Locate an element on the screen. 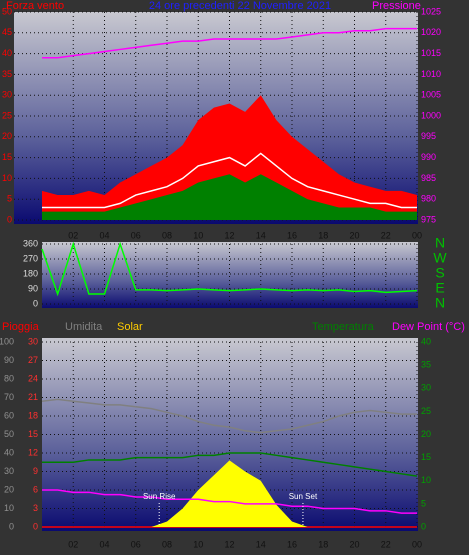  legend-entry: Umidita is located at coordinates (84, 327).